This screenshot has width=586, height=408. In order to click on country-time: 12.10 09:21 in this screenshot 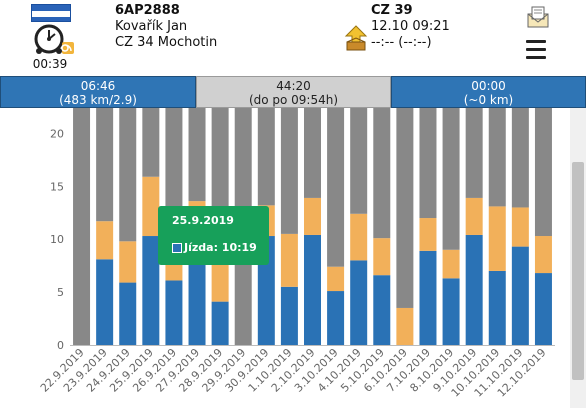, I will do `click(410, 26)`.